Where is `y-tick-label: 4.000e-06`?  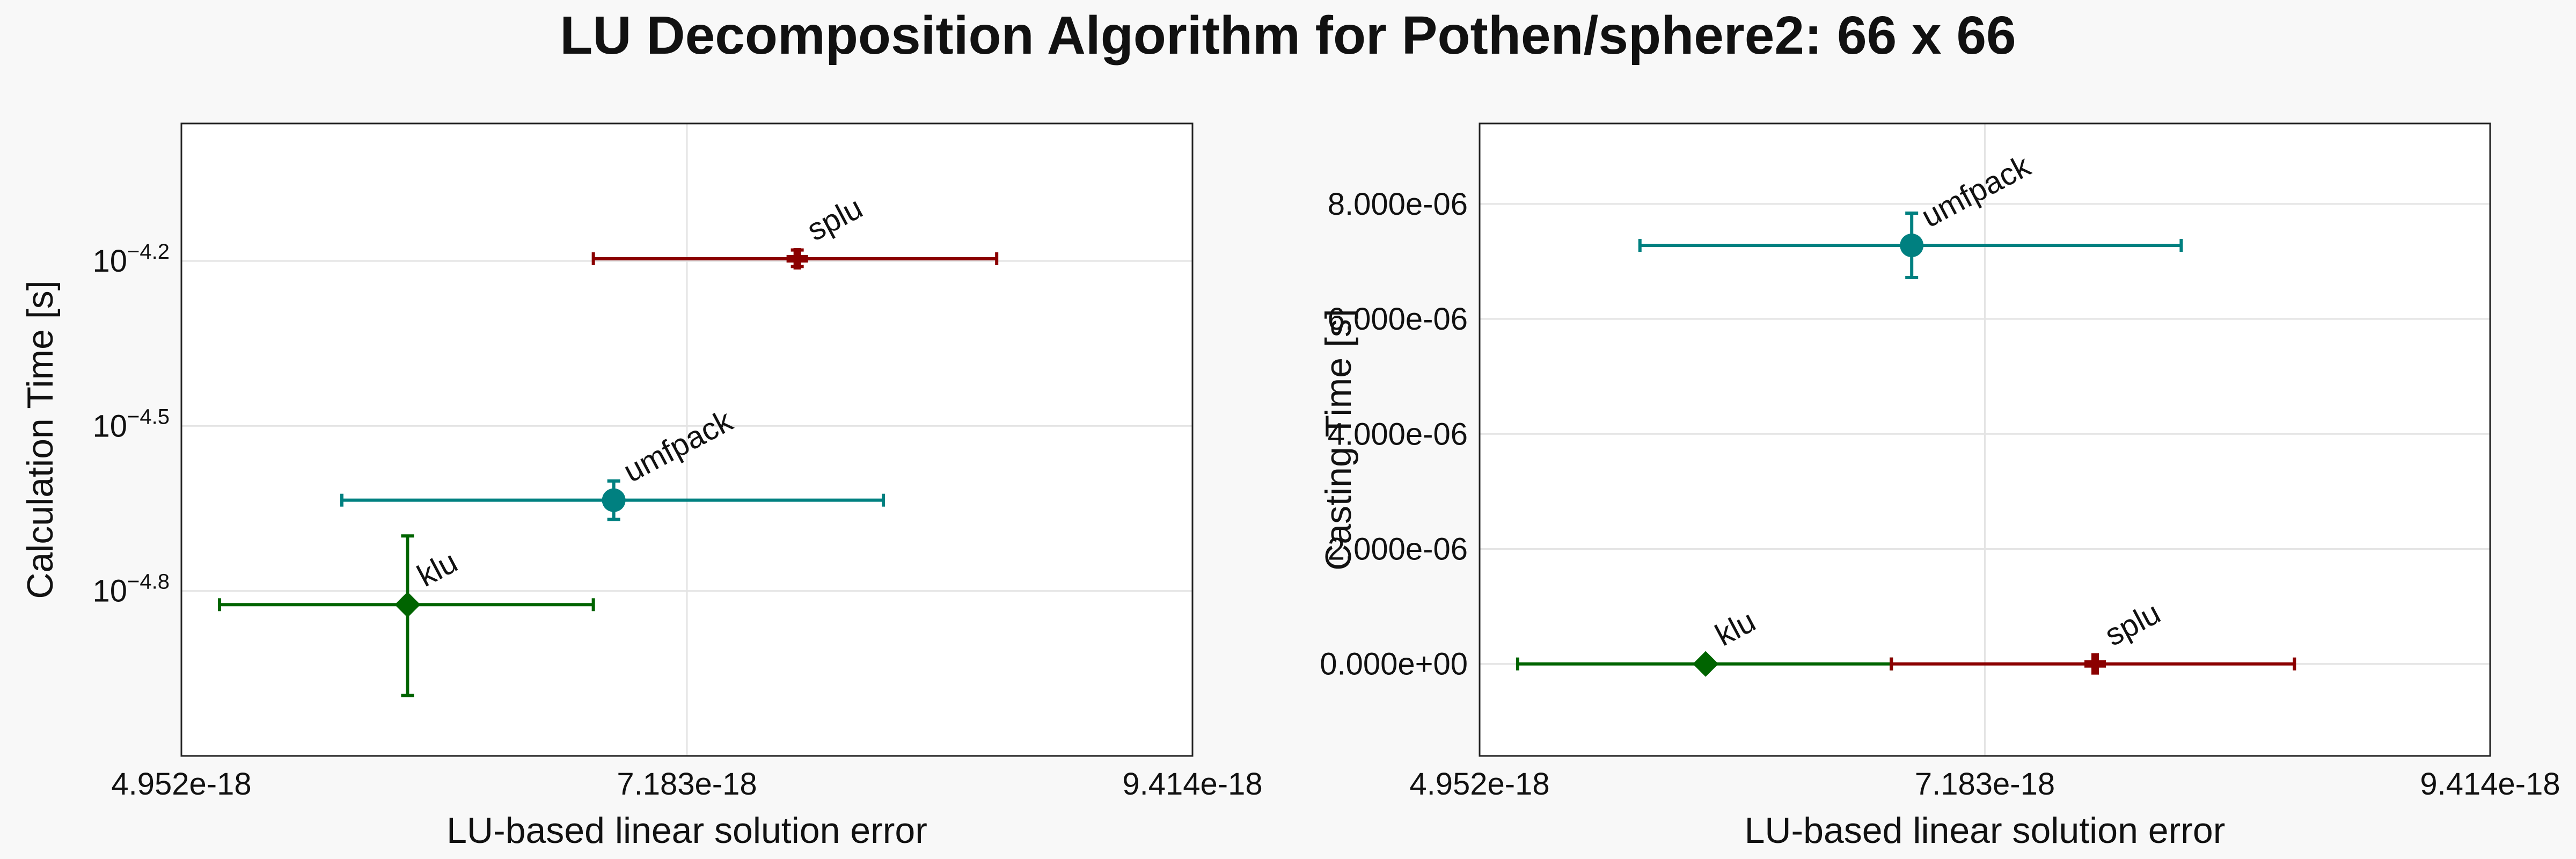 y-tick-label: 4.000e-06 is located at coordinates (1398, 434).